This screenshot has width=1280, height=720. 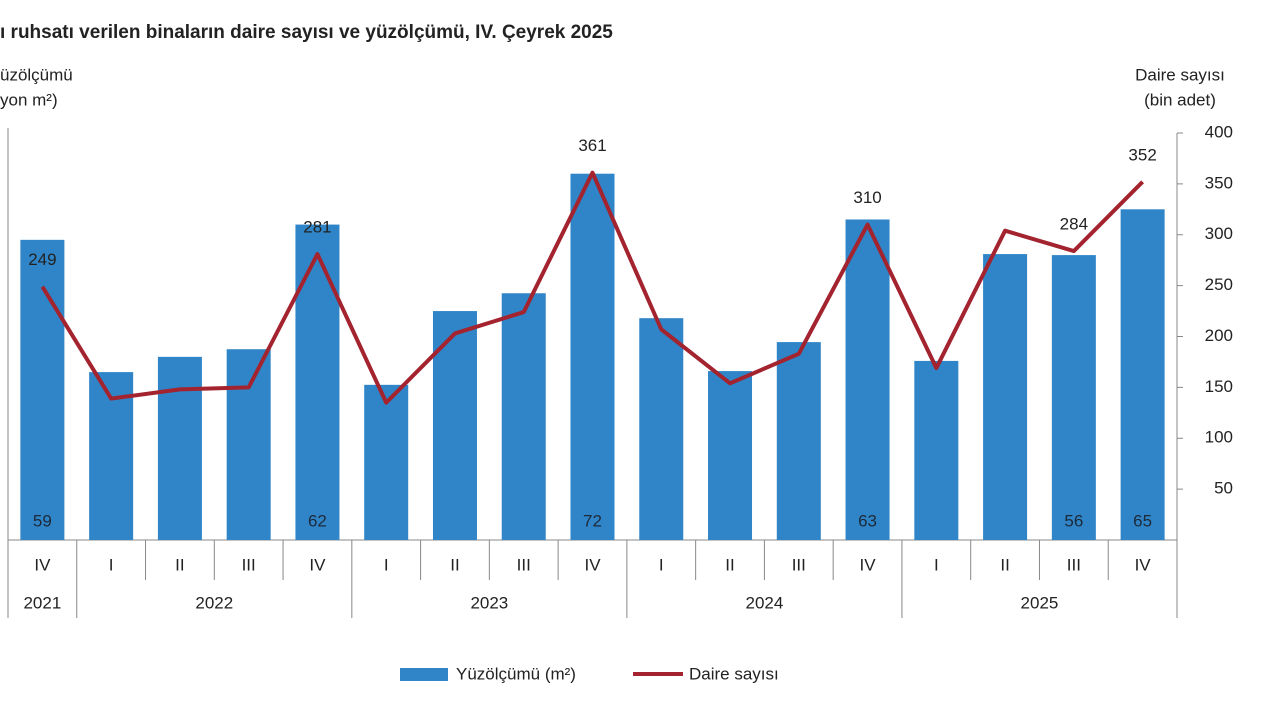 What do you see at coordinates (1219, 182) in the screenshot?
I see `y2-tick-label: 350` at bounding box center [1219, 182].